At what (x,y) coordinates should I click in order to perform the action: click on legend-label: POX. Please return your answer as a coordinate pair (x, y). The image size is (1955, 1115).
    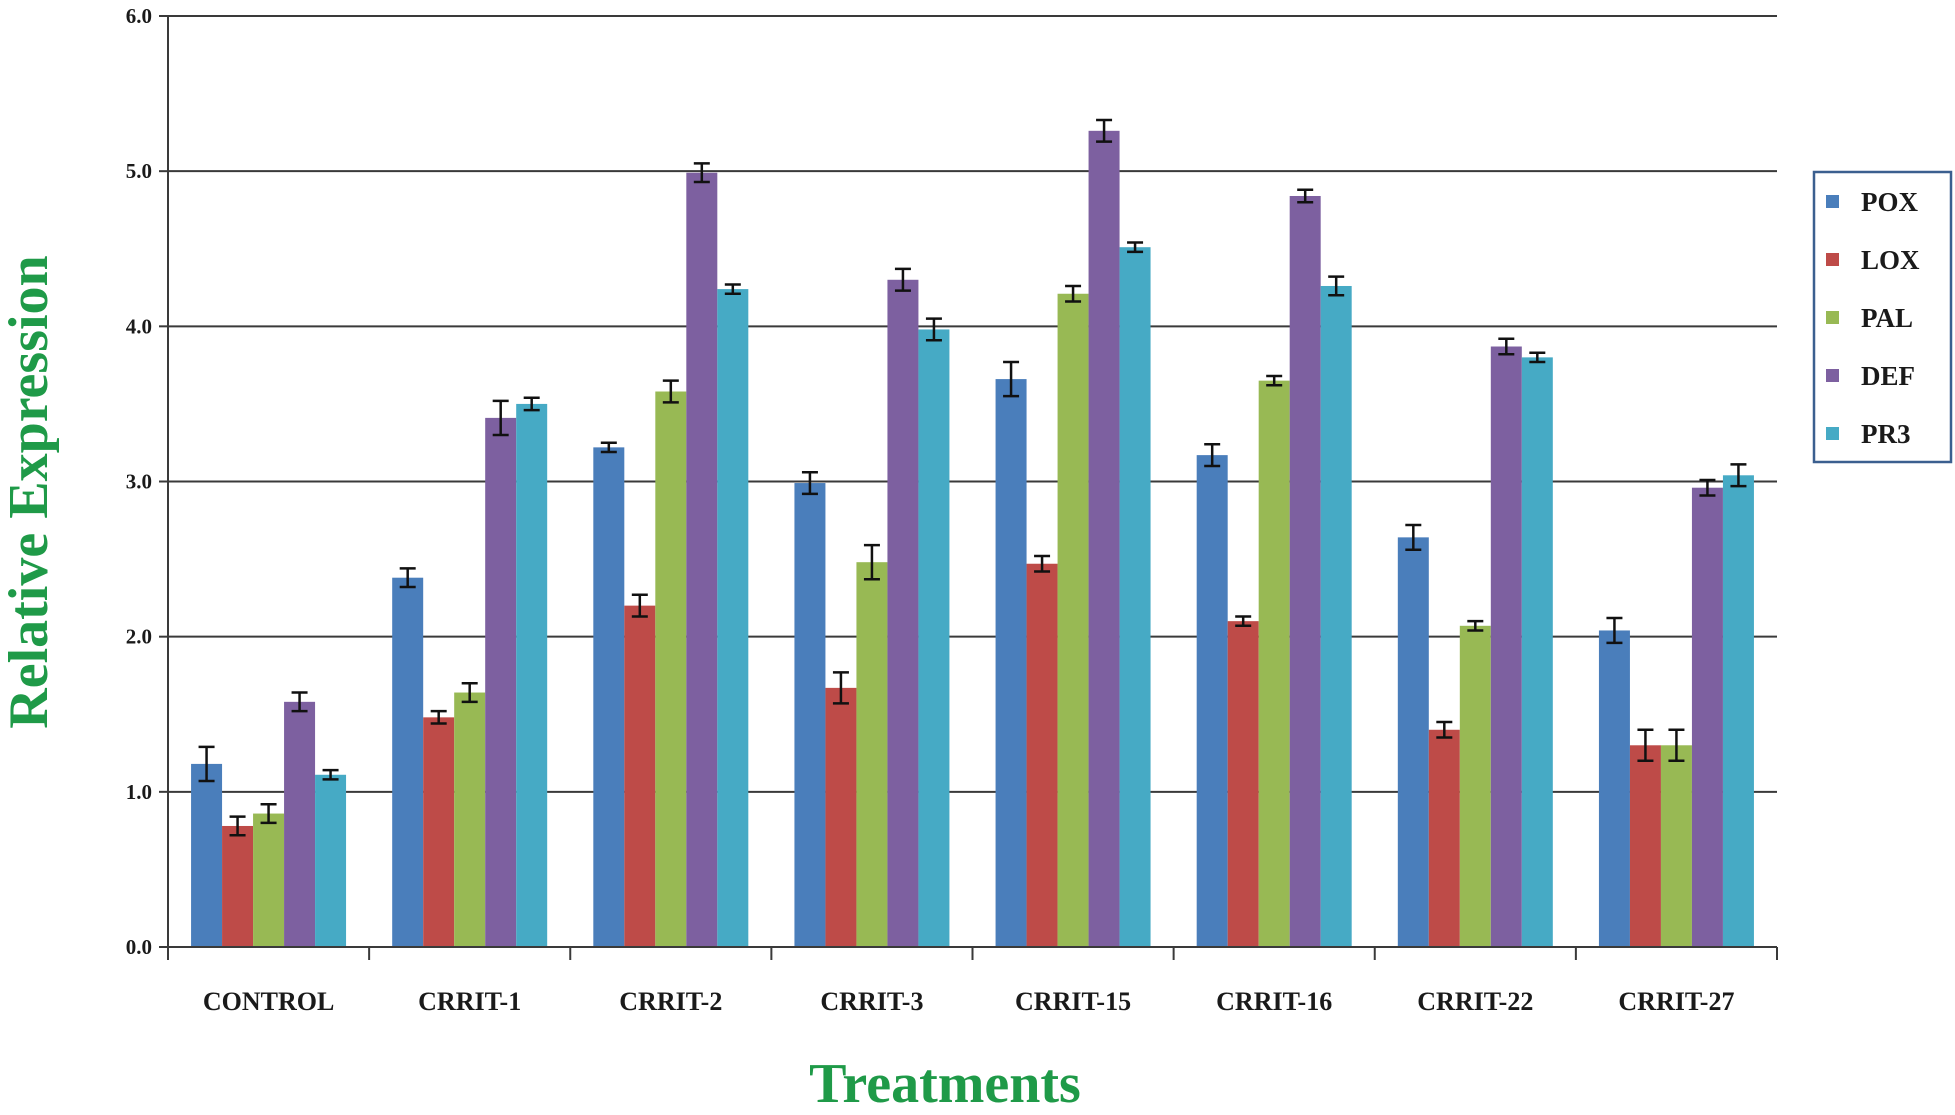
    Looking at the image, I should click on (1889, 202).